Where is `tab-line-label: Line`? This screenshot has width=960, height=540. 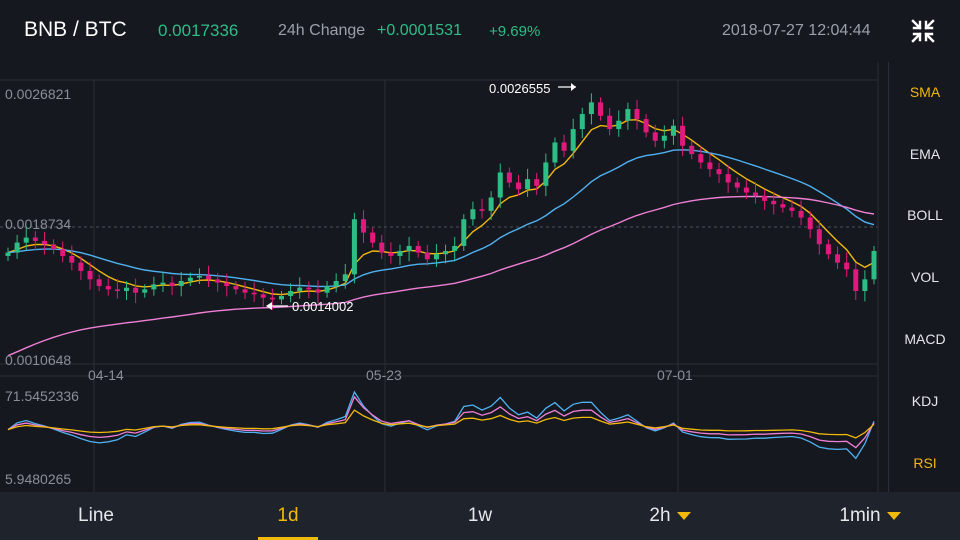
tab-line-label: Line is located at coordinates (96, 515).